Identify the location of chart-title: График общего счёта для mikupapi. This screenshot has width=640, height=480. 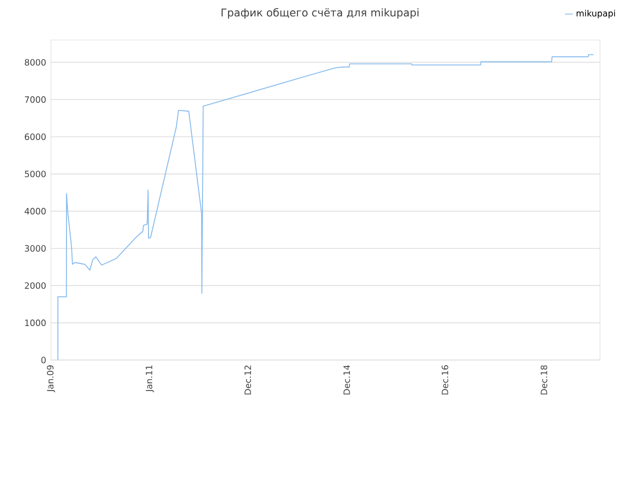
(320, 13).